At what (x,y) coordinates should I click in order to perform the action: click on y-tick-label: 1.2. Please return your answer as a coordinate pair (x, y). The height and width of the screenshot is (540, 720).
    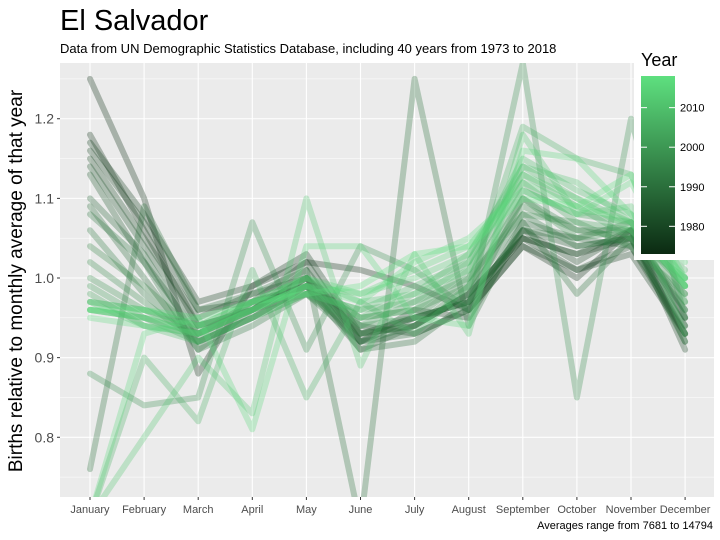
    Looking at the image, I should click on (45, 119).